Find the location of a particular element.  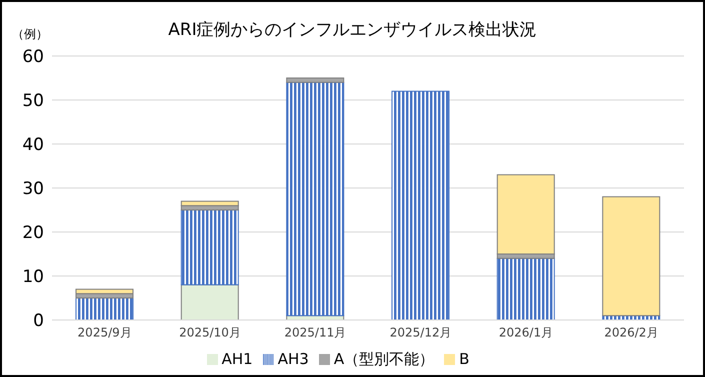

y-tick-label: 30 is located at coordinates (33, 189).